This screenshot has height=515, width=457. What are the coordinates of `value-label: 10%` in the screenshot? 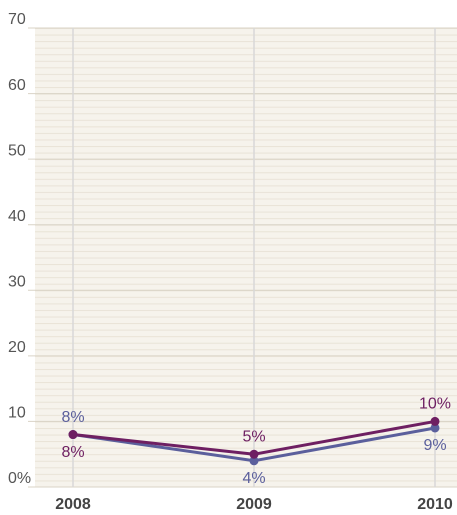 It's located at (435, 404).